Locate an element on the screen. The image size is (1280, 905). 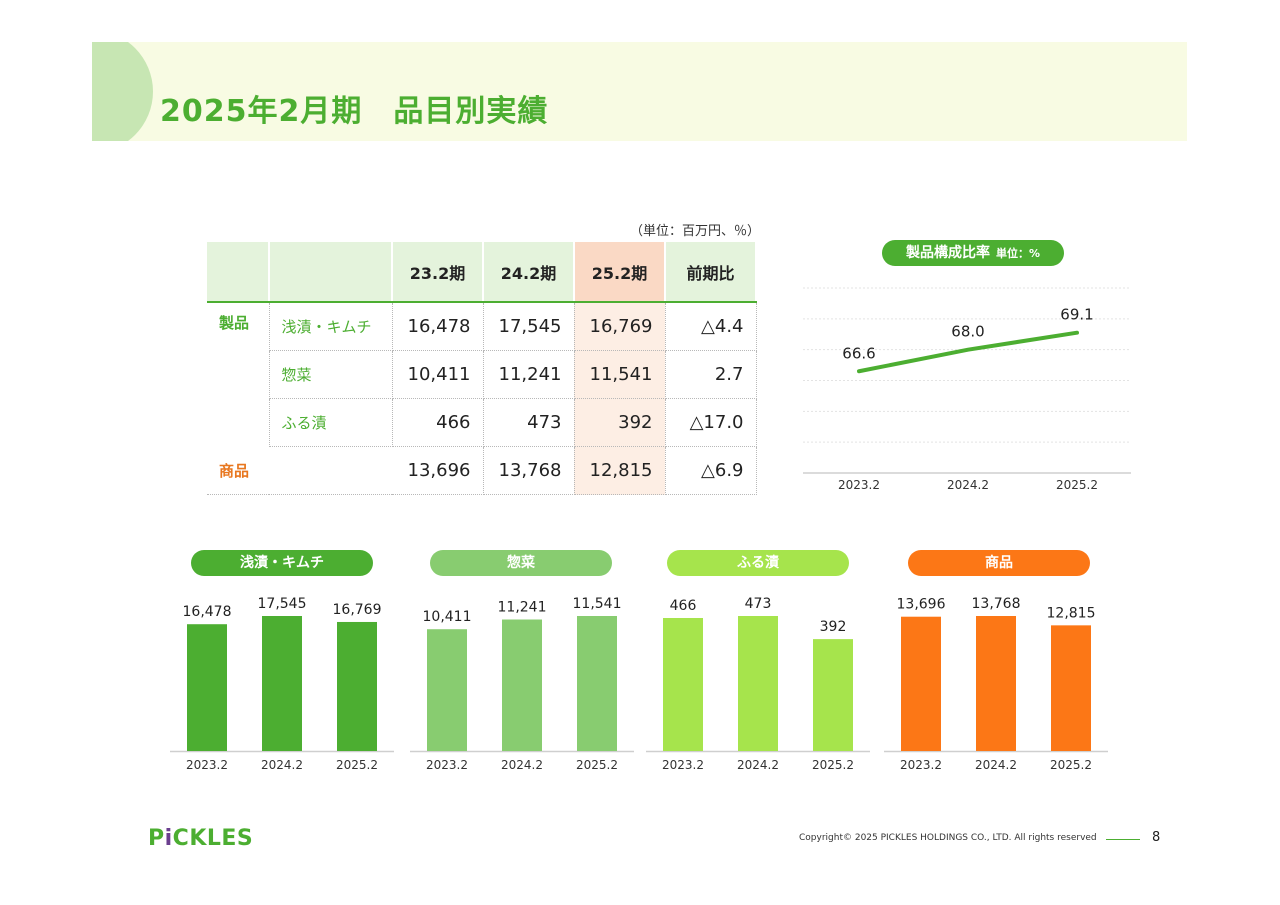
row-label: ふる漬 is located at coordinates (330, 422).